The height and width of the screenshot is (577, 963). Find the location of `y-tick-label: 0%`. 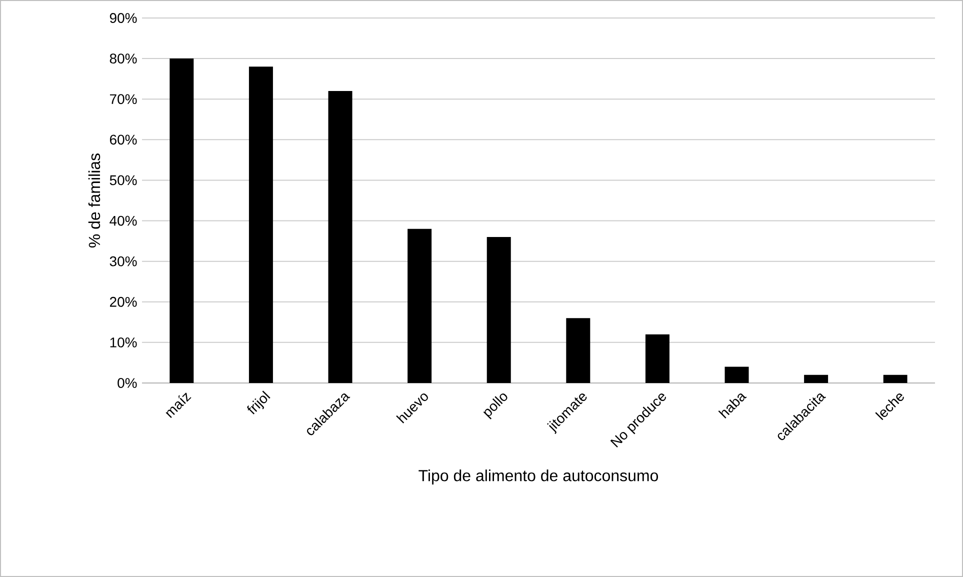

y-tick-label: 0% is located at coordinates (127, 383).